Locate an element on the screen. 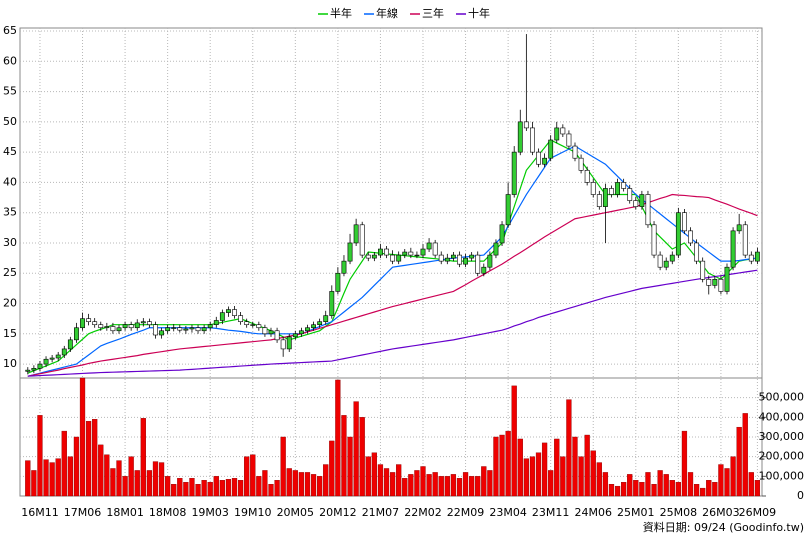 This screenshot has height=540, width=808. y-tick-label: 60 is located at coordinates (10, 60).